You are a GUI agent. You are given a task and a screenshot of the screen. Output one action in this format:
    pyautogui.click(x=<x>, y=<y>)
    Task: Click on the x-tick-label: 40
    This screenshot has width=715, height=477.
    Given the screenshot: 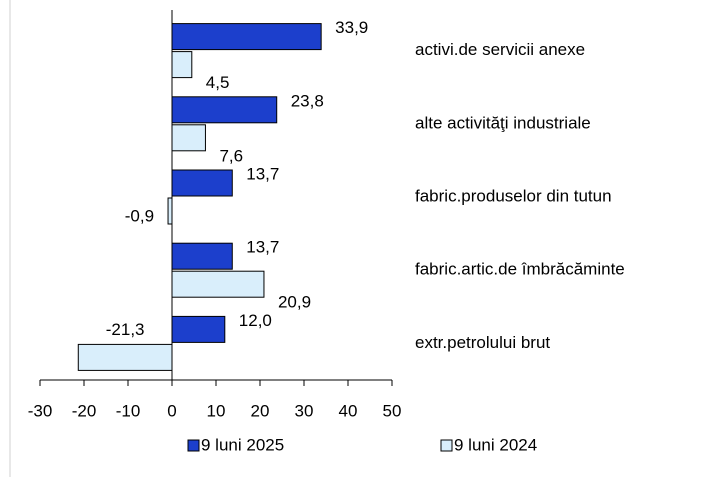 What is the action you would take?
    pyautogui.click(x=348, y=410)
    